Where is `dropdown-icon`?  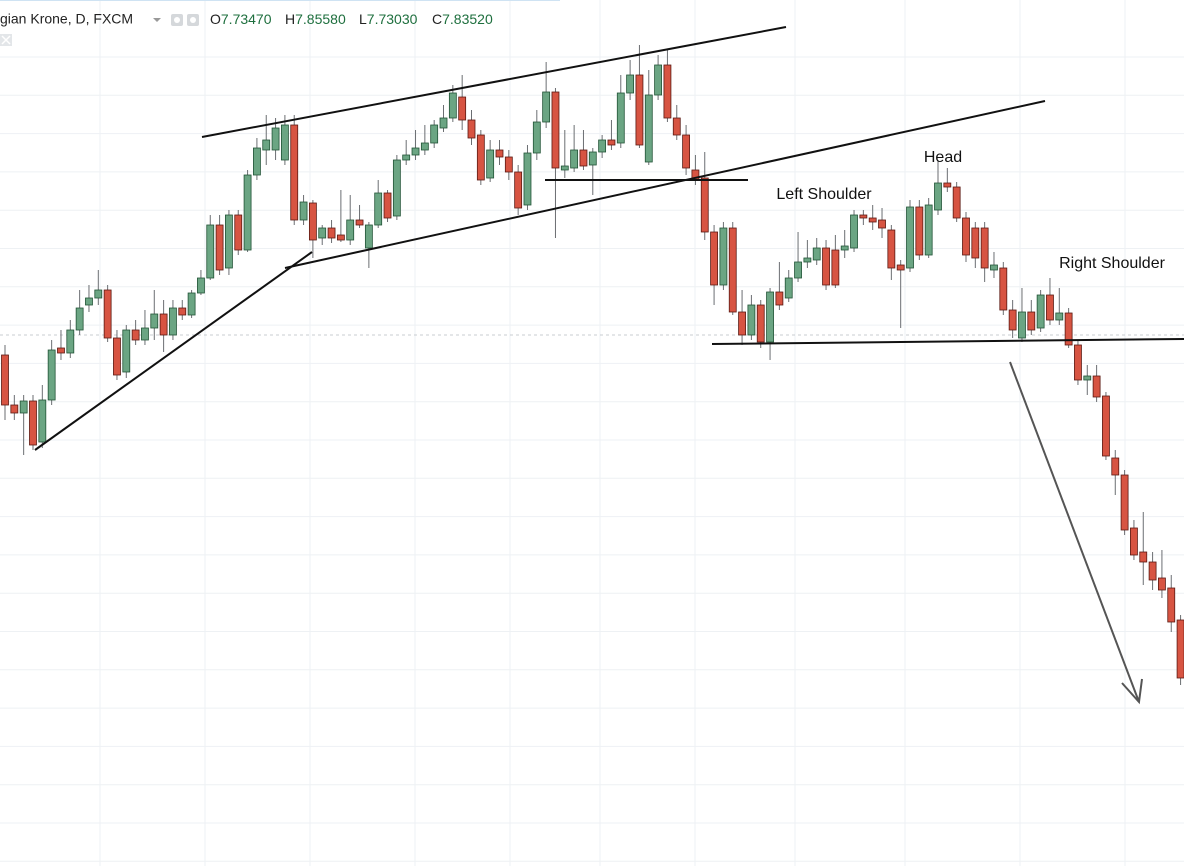 dropdown-icon is located at coordinates (157, 20).